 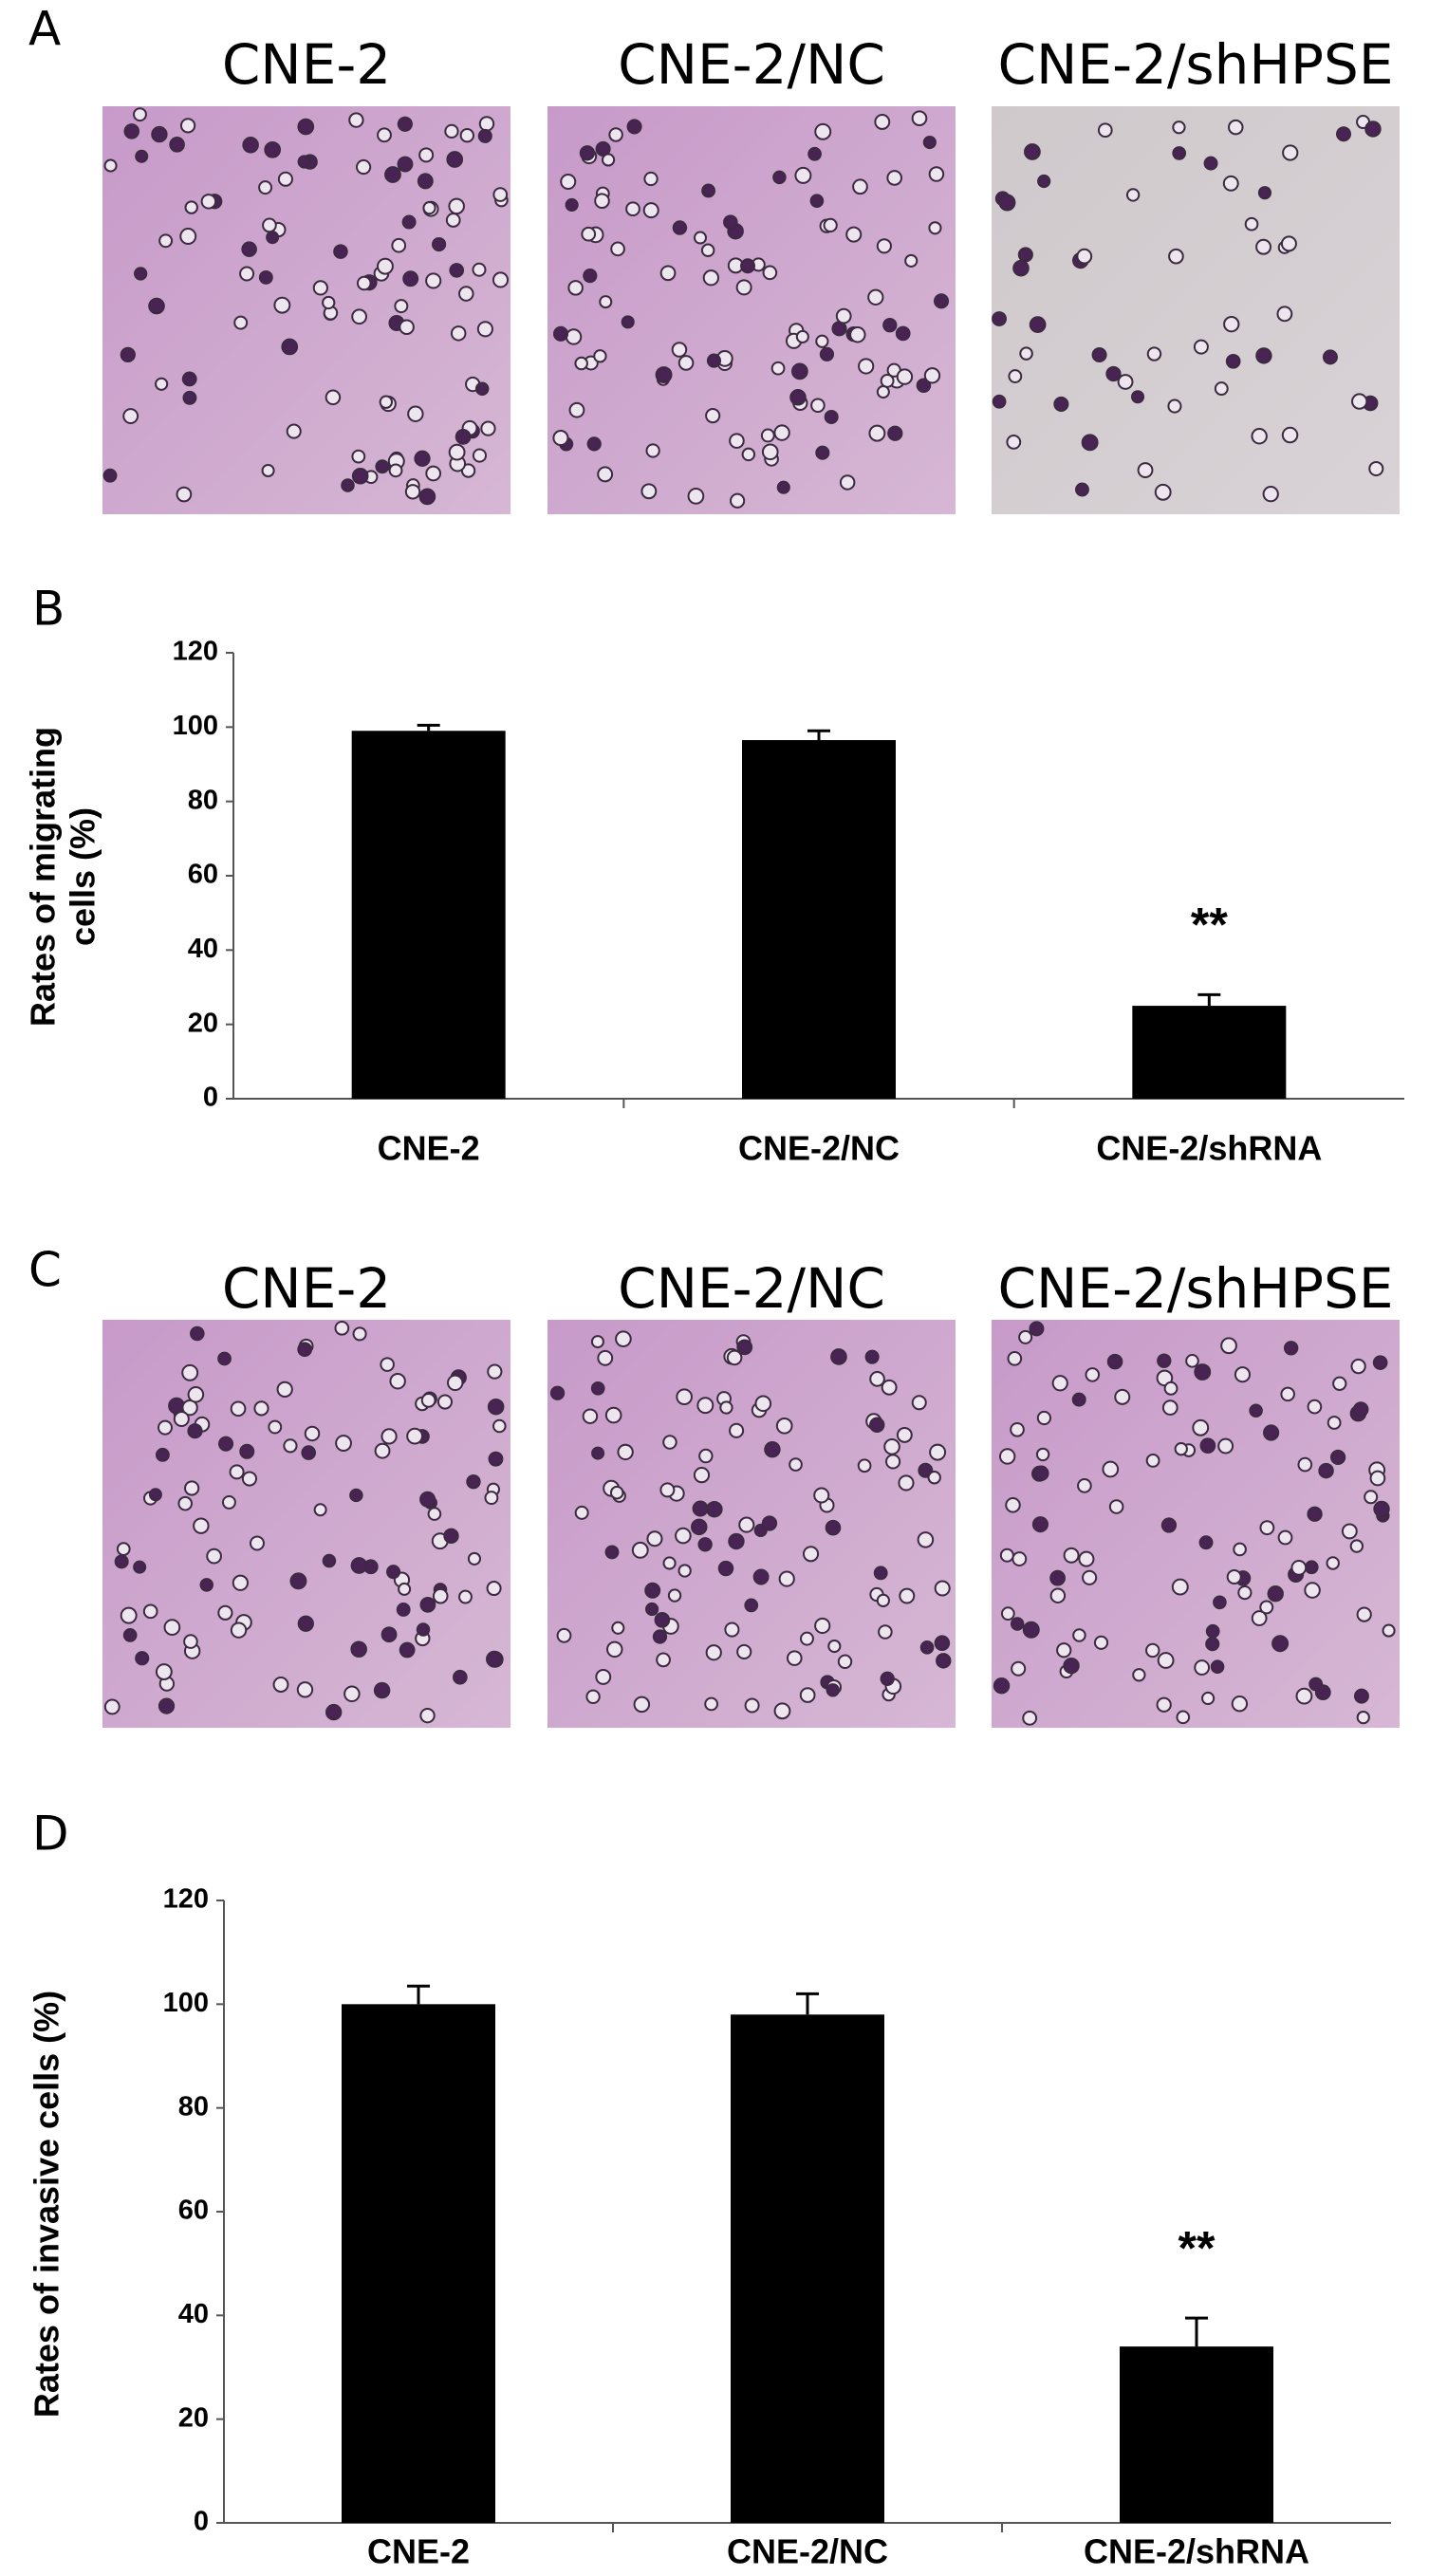 I want to click on panel-label: B, so click(x=49, y=609).